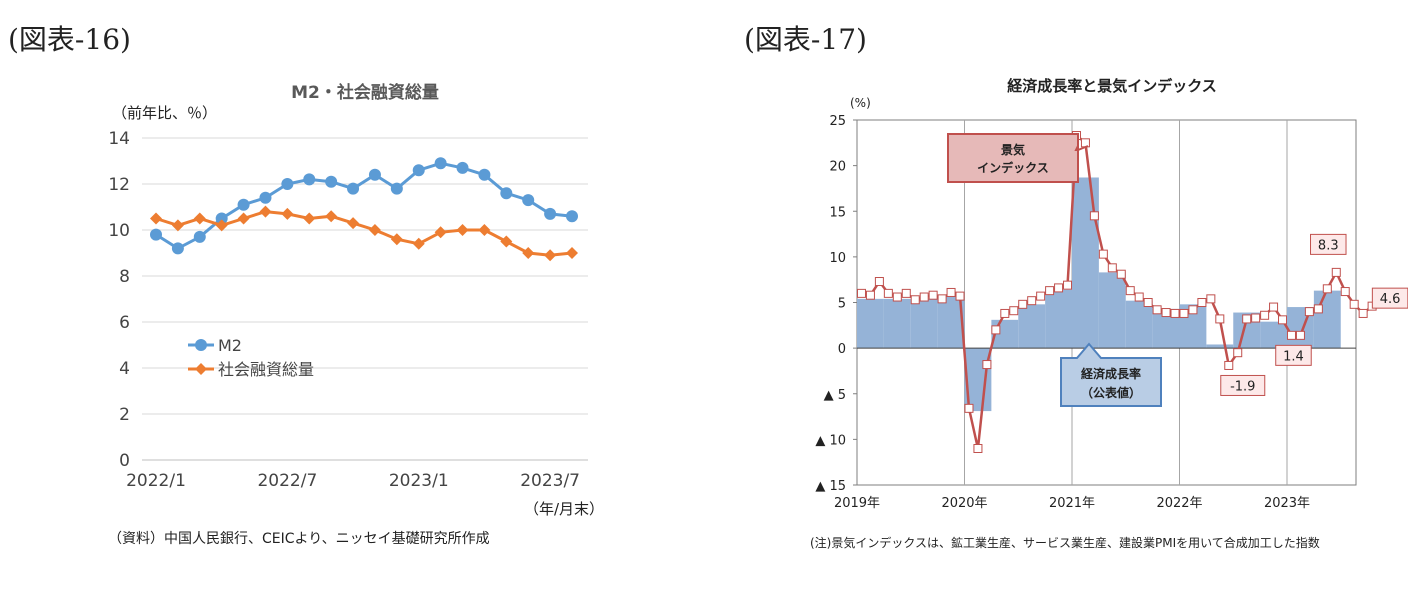 This screenshot has width=1408, height=593. I want to click on chart-title: 経済成長率と景気インデックス, so click(1112, 86).